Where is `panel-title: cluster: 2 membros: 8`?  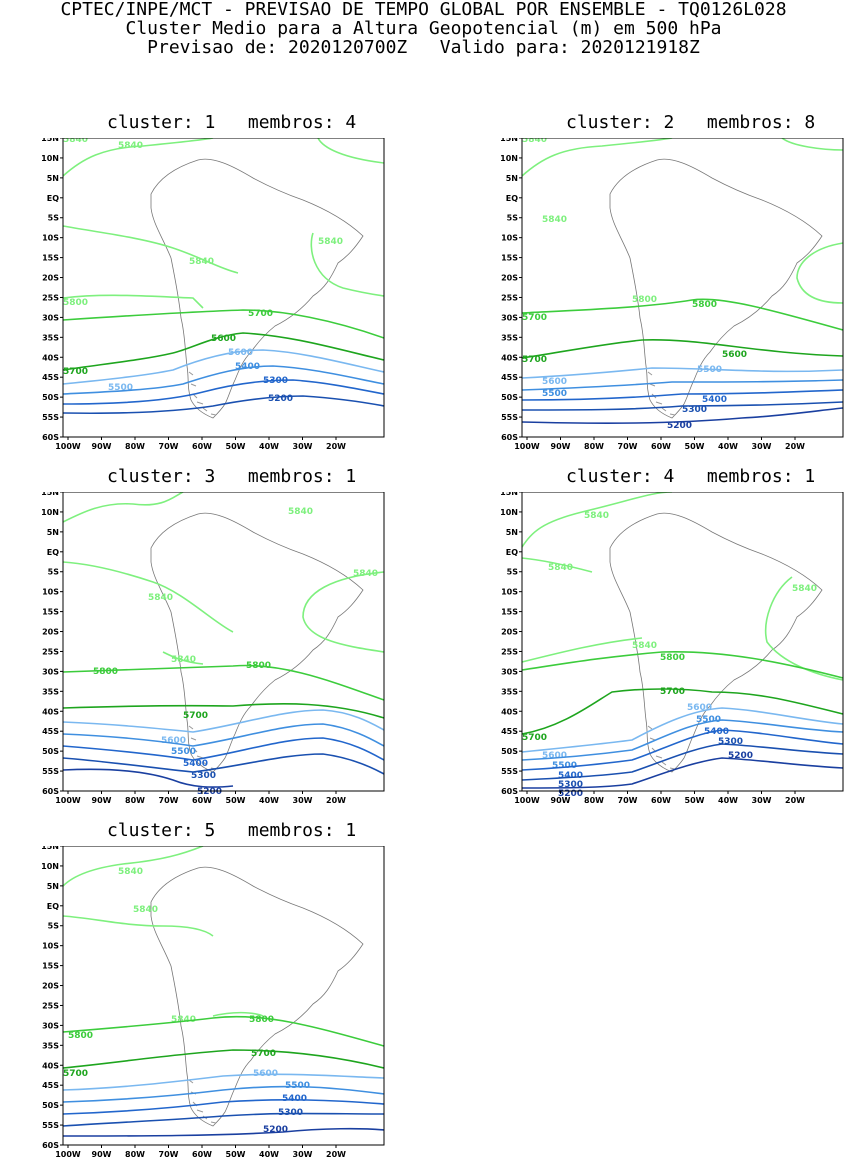
panel-title: cluster: 2 membros: 8 is located at coordinates (691, 122).